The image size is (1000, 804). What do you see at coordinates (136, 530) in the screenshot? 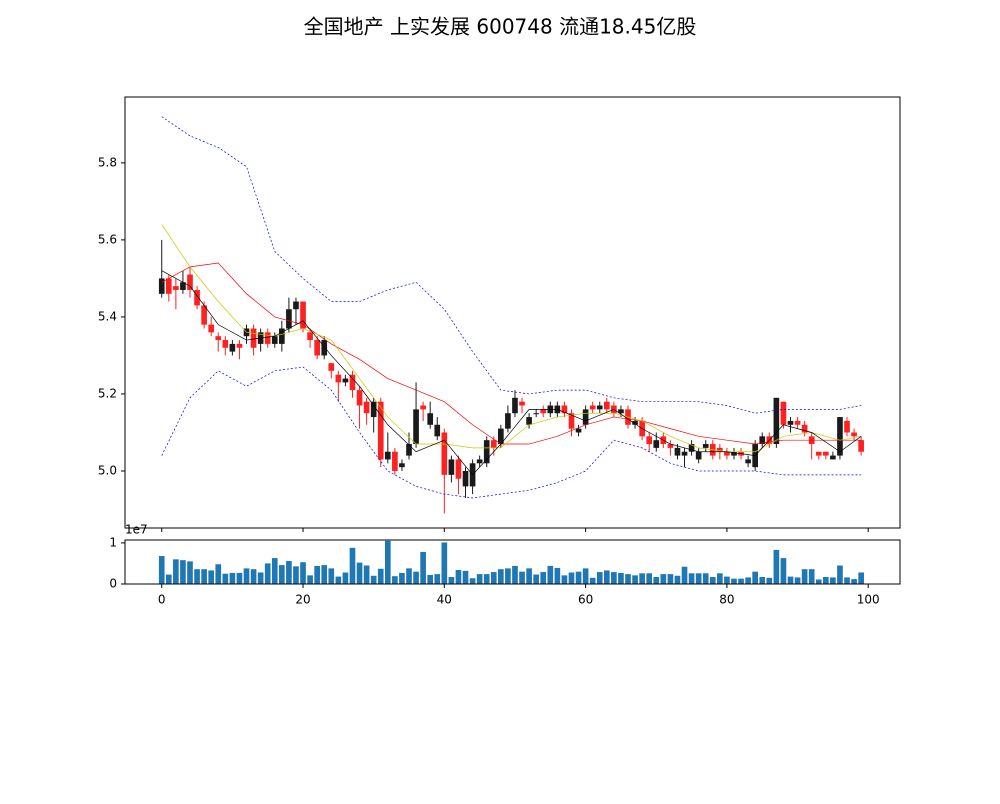
I see `volume-offset-label: 1e7` at bounding box center [136, 530].